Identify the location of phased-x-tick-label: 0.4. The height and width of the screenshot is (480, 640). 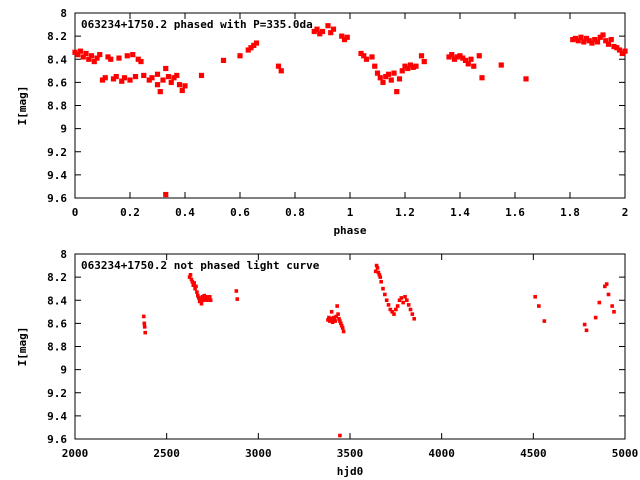
(185, 212).